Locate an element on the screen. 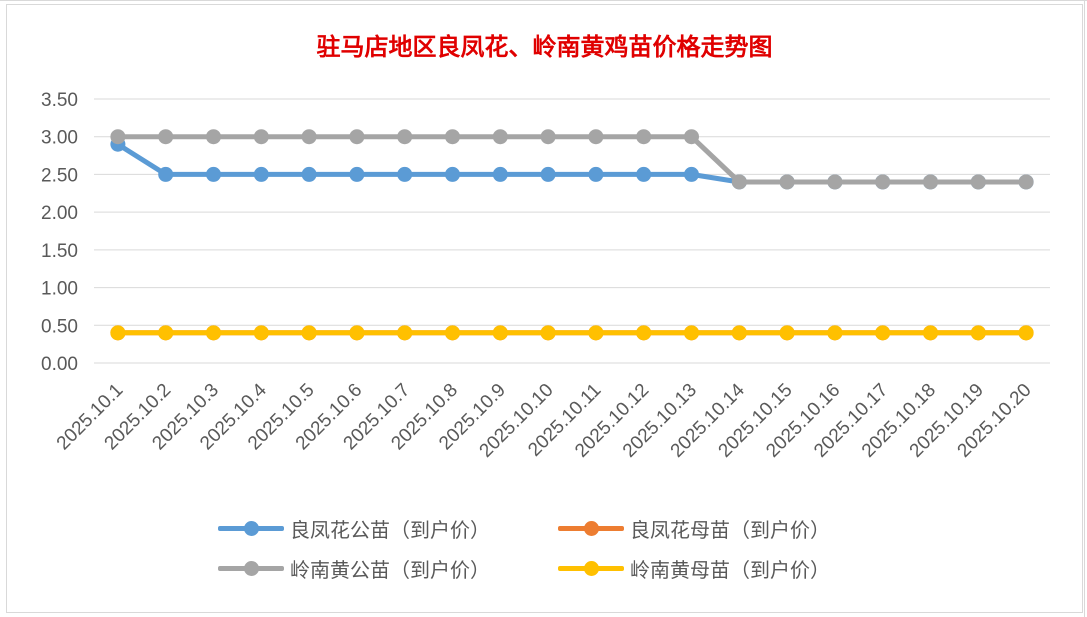 The width and height of the screenshot is (1087, 617). y-tick-label: 2.50 is located at coordinates (59, 175).